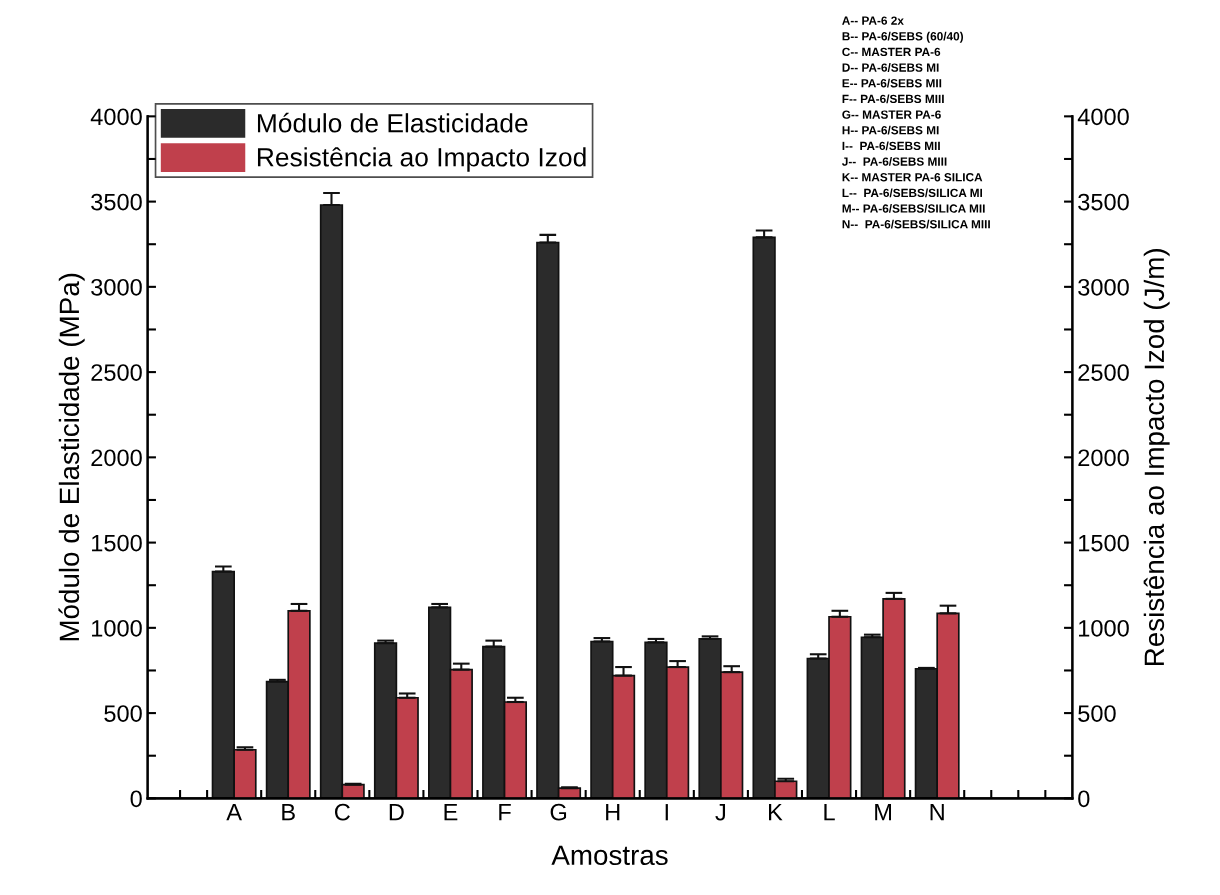  Describe the element at coordinates (903, 37) in the screenshot. I see `text: B-- PA-6/SEBS (60/40)` at that location.